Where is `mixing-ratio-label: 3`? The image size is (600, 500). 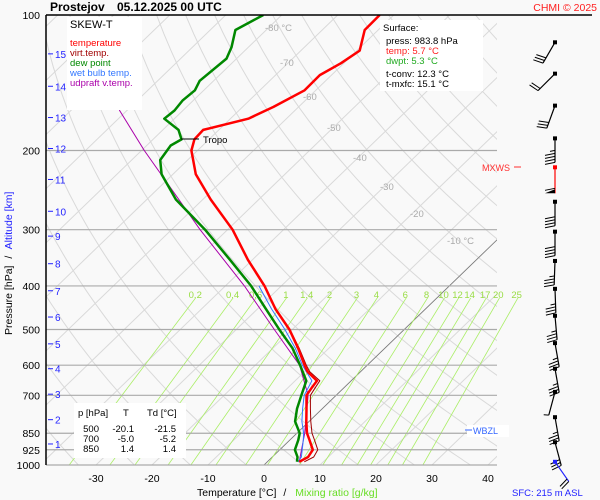 mixing-ratio-label: 3 is located at coordinates (356, 295).